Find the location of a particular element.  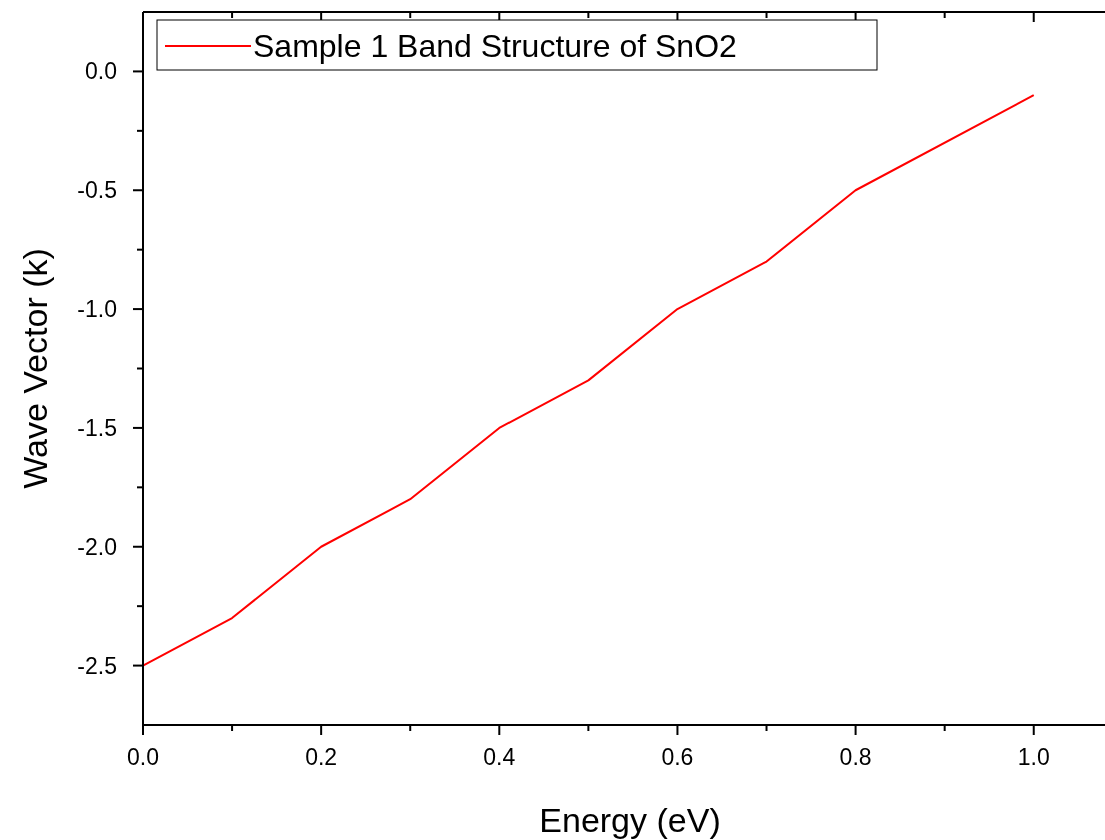

x-tick-label: 0.8 is located at coordinates (855, 757).